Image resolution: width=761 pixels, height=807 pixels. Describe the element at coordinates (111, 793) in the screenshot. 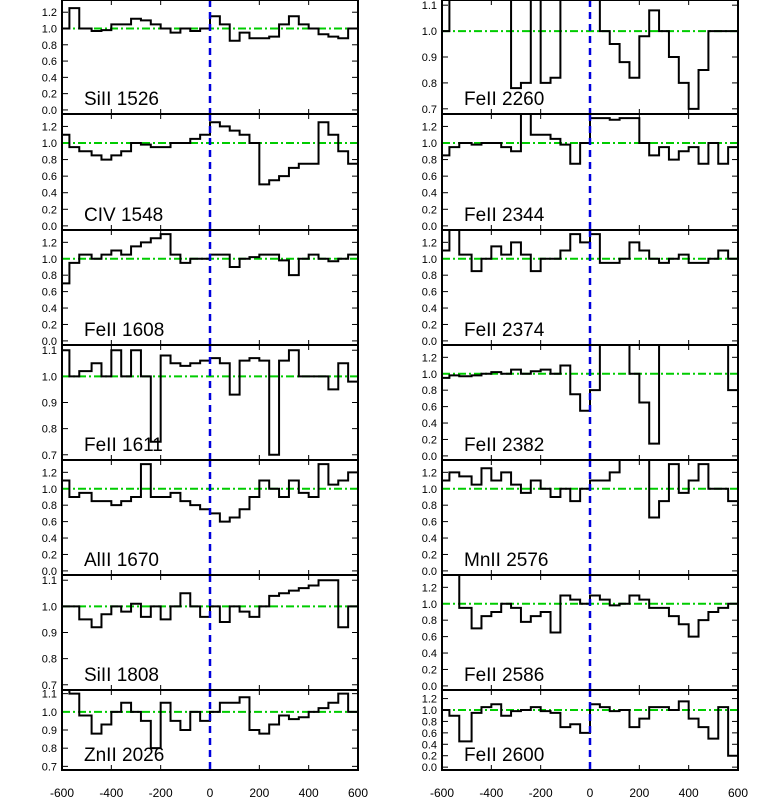

I see `xtick-label: -400` at that location.